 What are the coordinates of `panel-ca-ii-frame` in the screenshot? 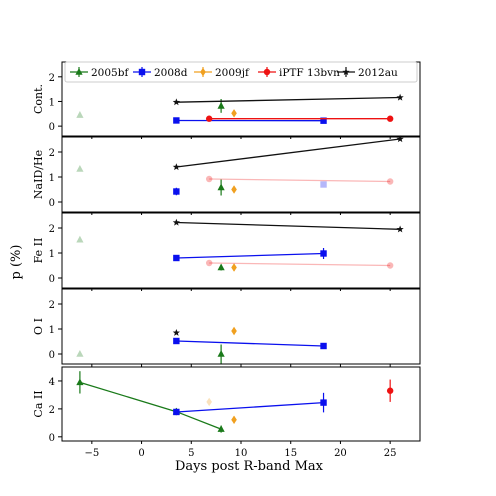 It's located at (241, 404).